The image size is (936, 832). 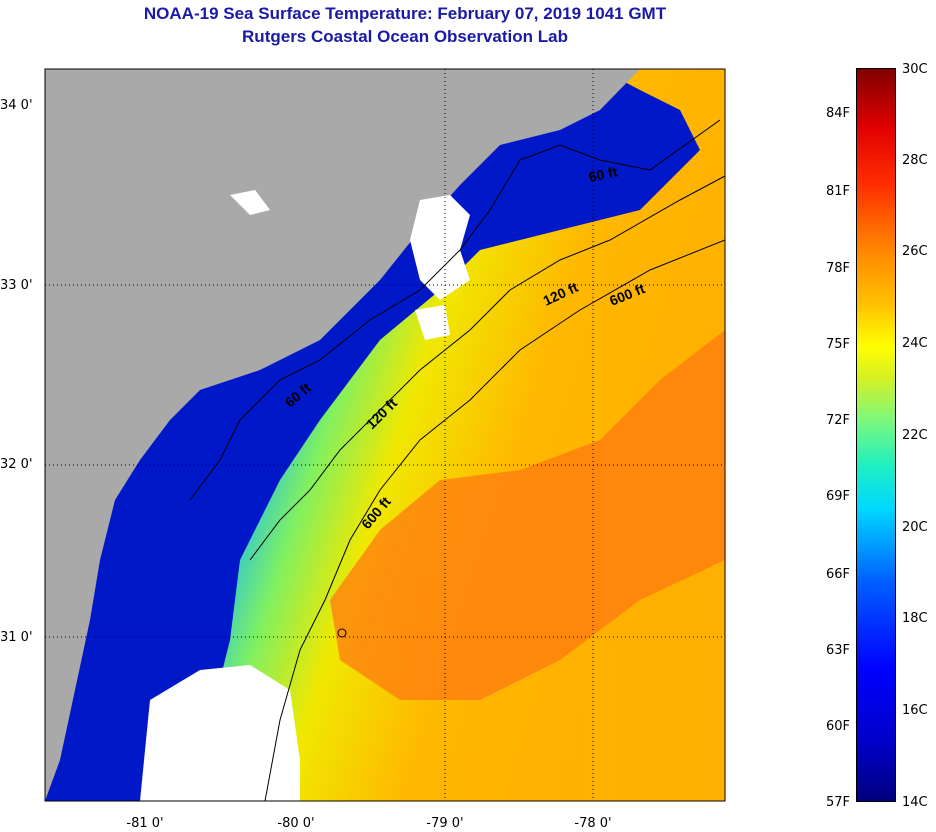 I want to click on title-line-2: Rutgers Coastal Ocean Observation Lab, so click(x=405, y=36).